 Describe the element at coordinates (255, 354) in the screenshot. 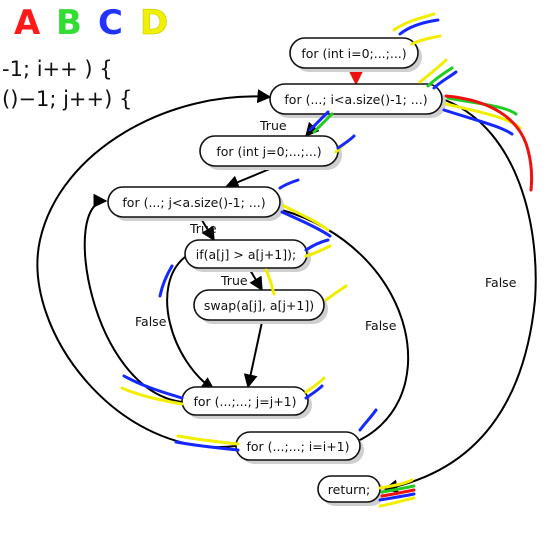

I see `edge-swap-to-step` at that location.